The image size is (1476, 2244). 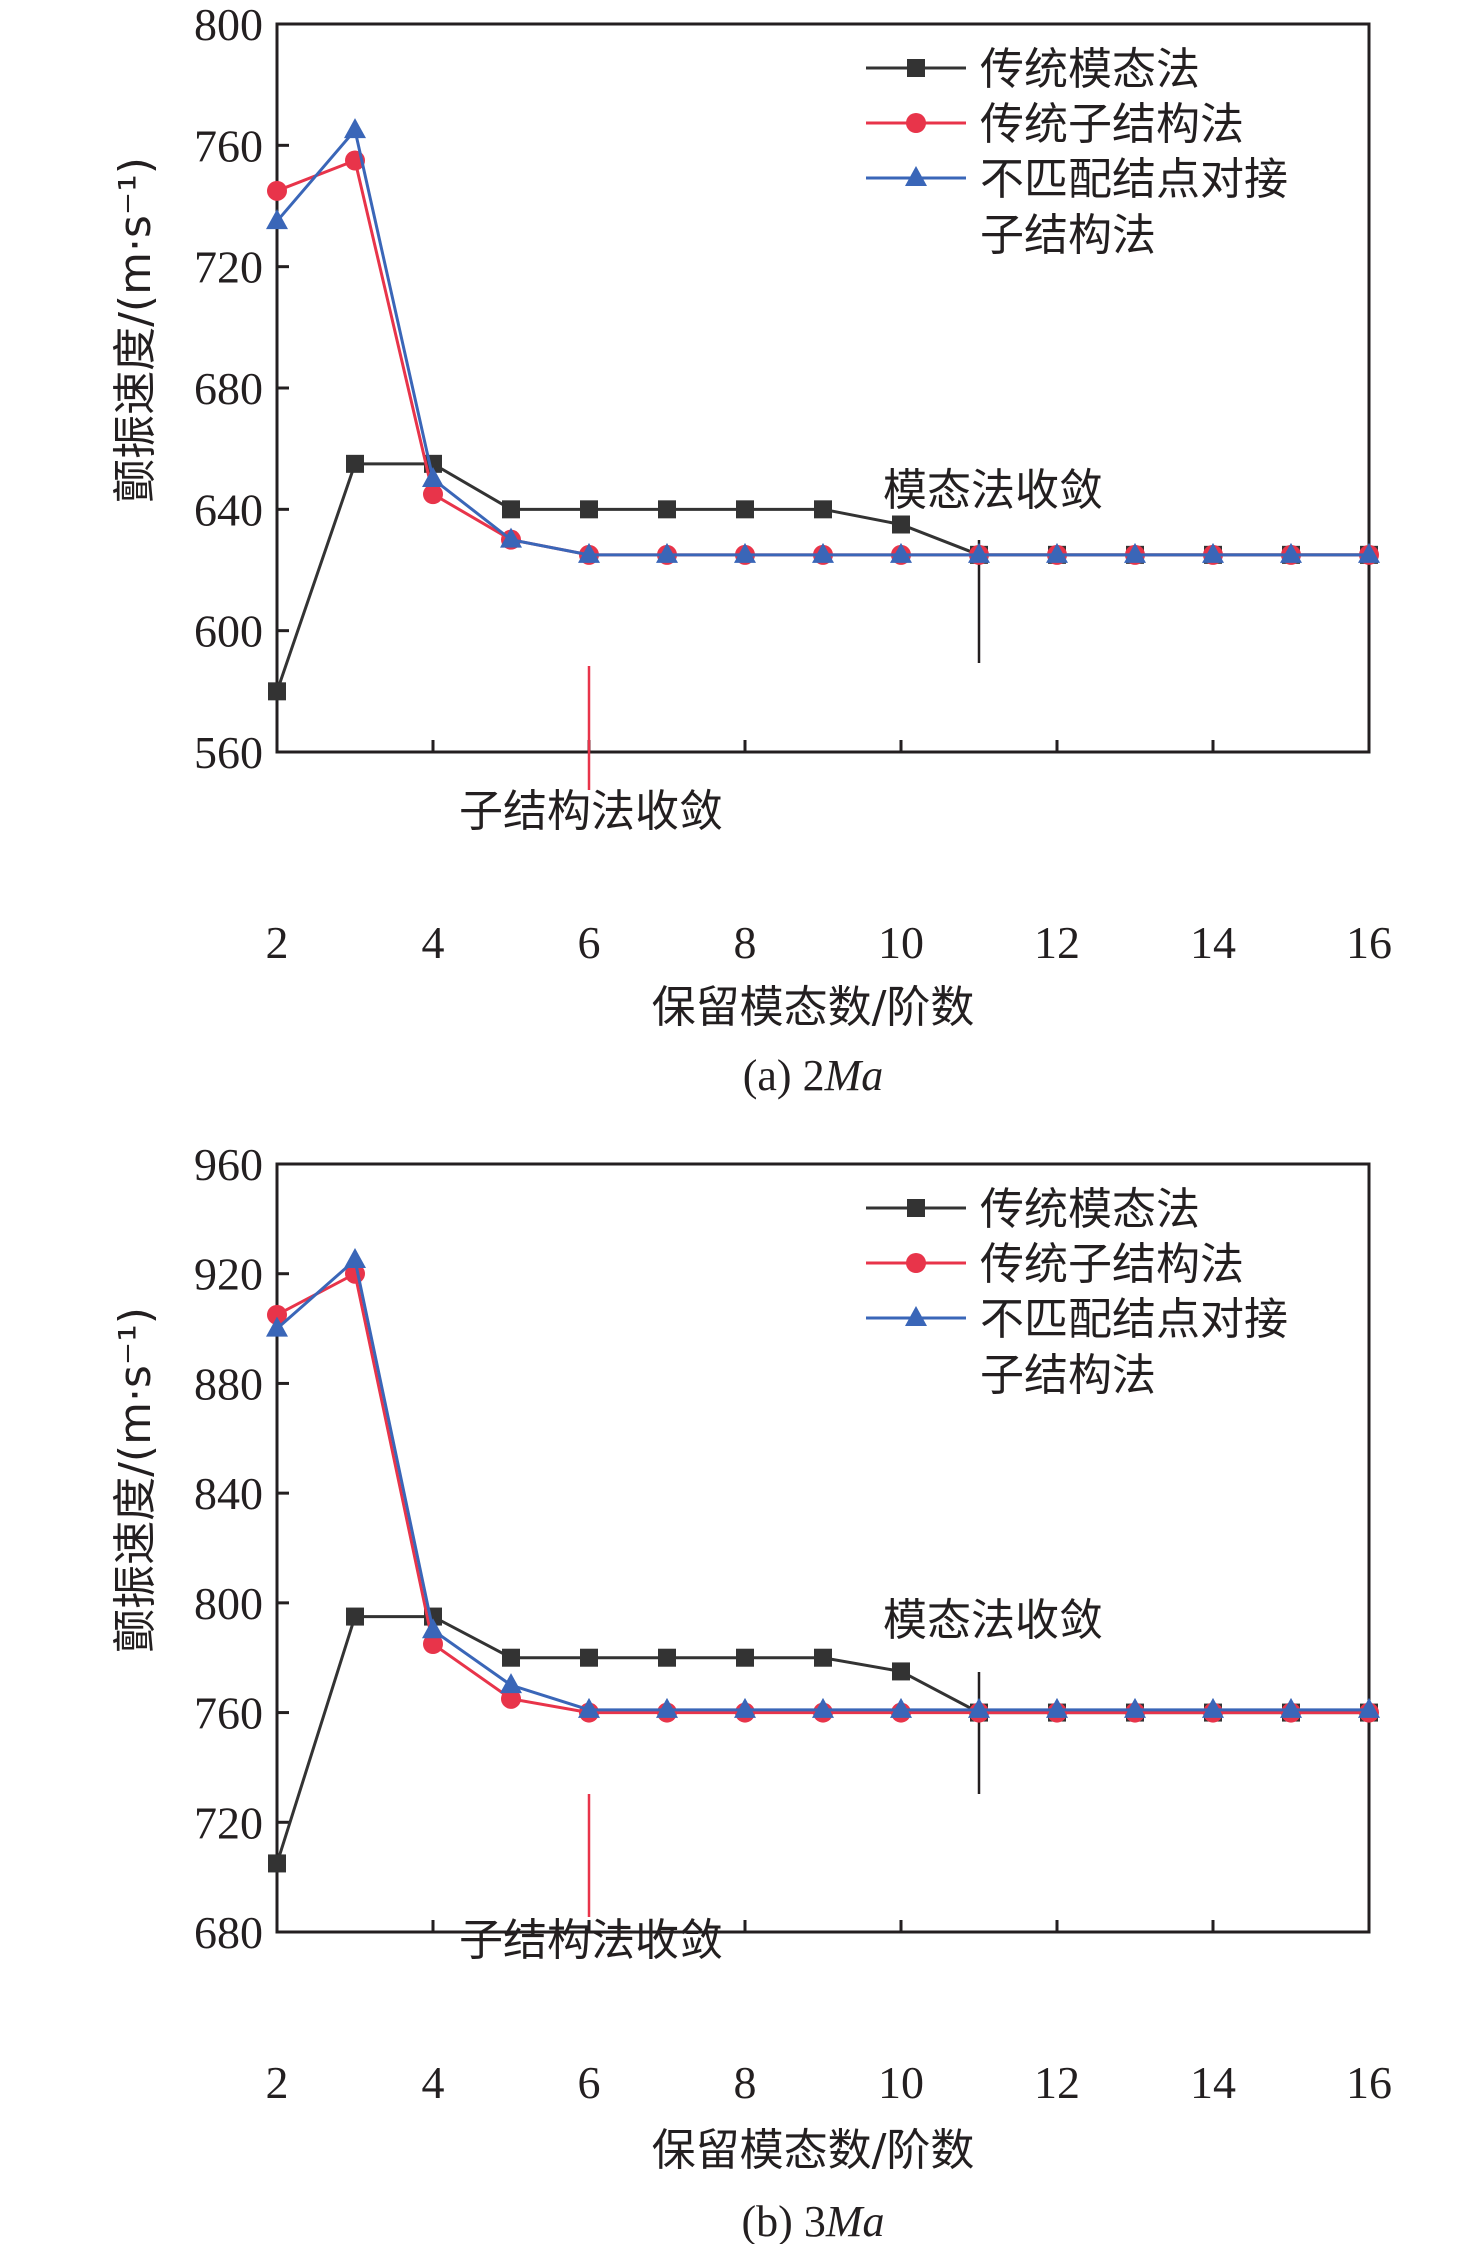 I want to click on x-tick-label: 16, so click(x=1369, y=942).